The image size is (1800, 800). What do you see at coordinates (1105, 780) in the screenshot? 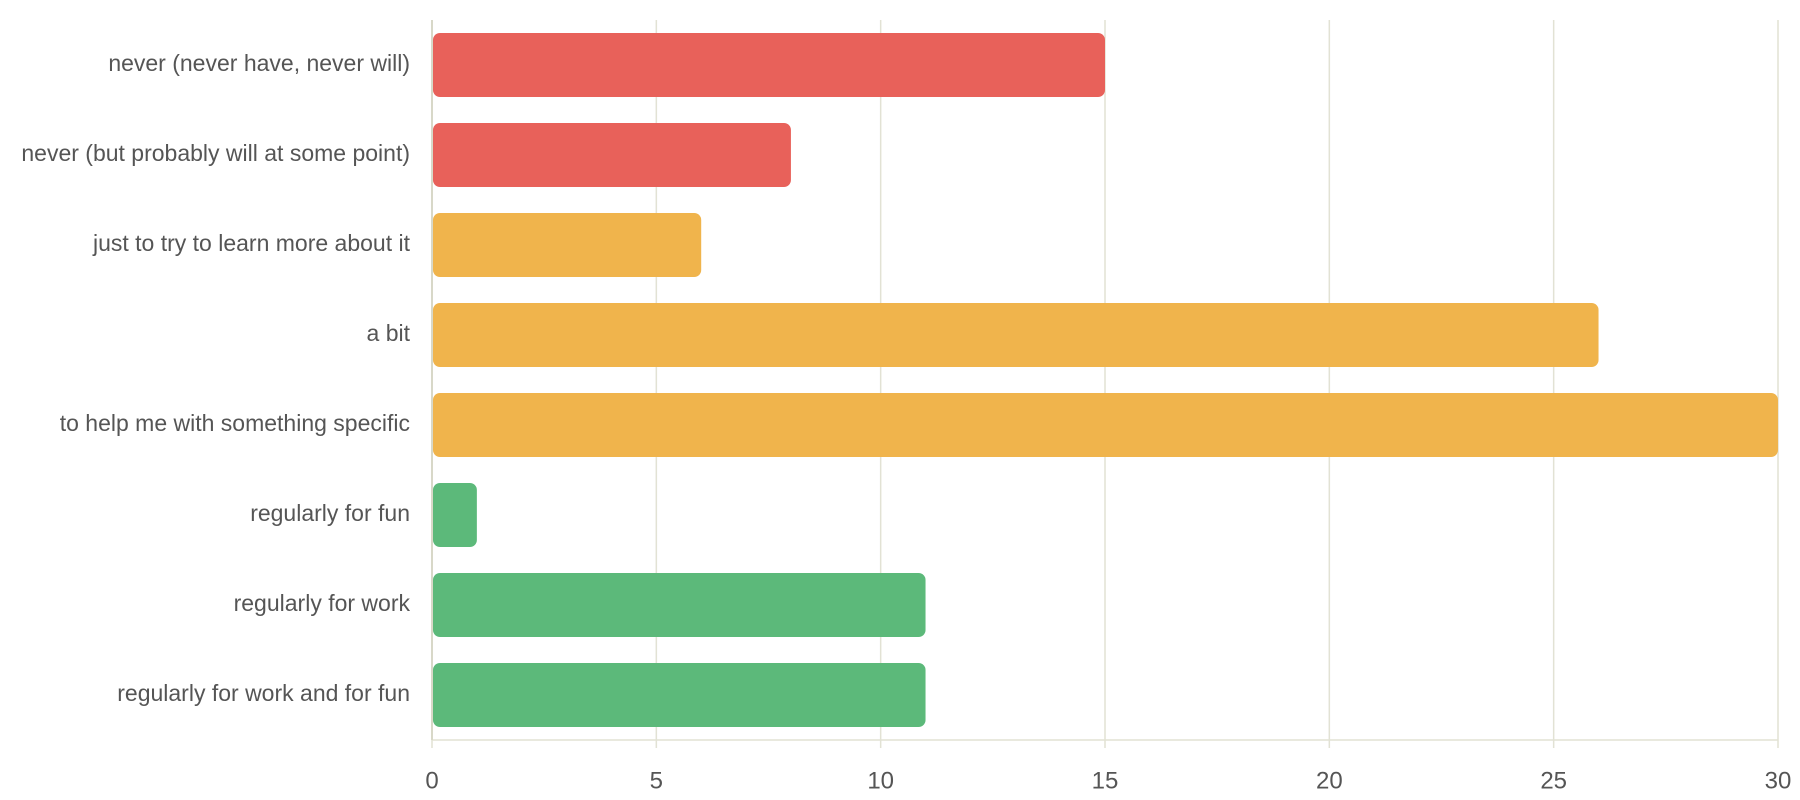
I see `x-tick-label: 15` at bounding box center [1105, 780].